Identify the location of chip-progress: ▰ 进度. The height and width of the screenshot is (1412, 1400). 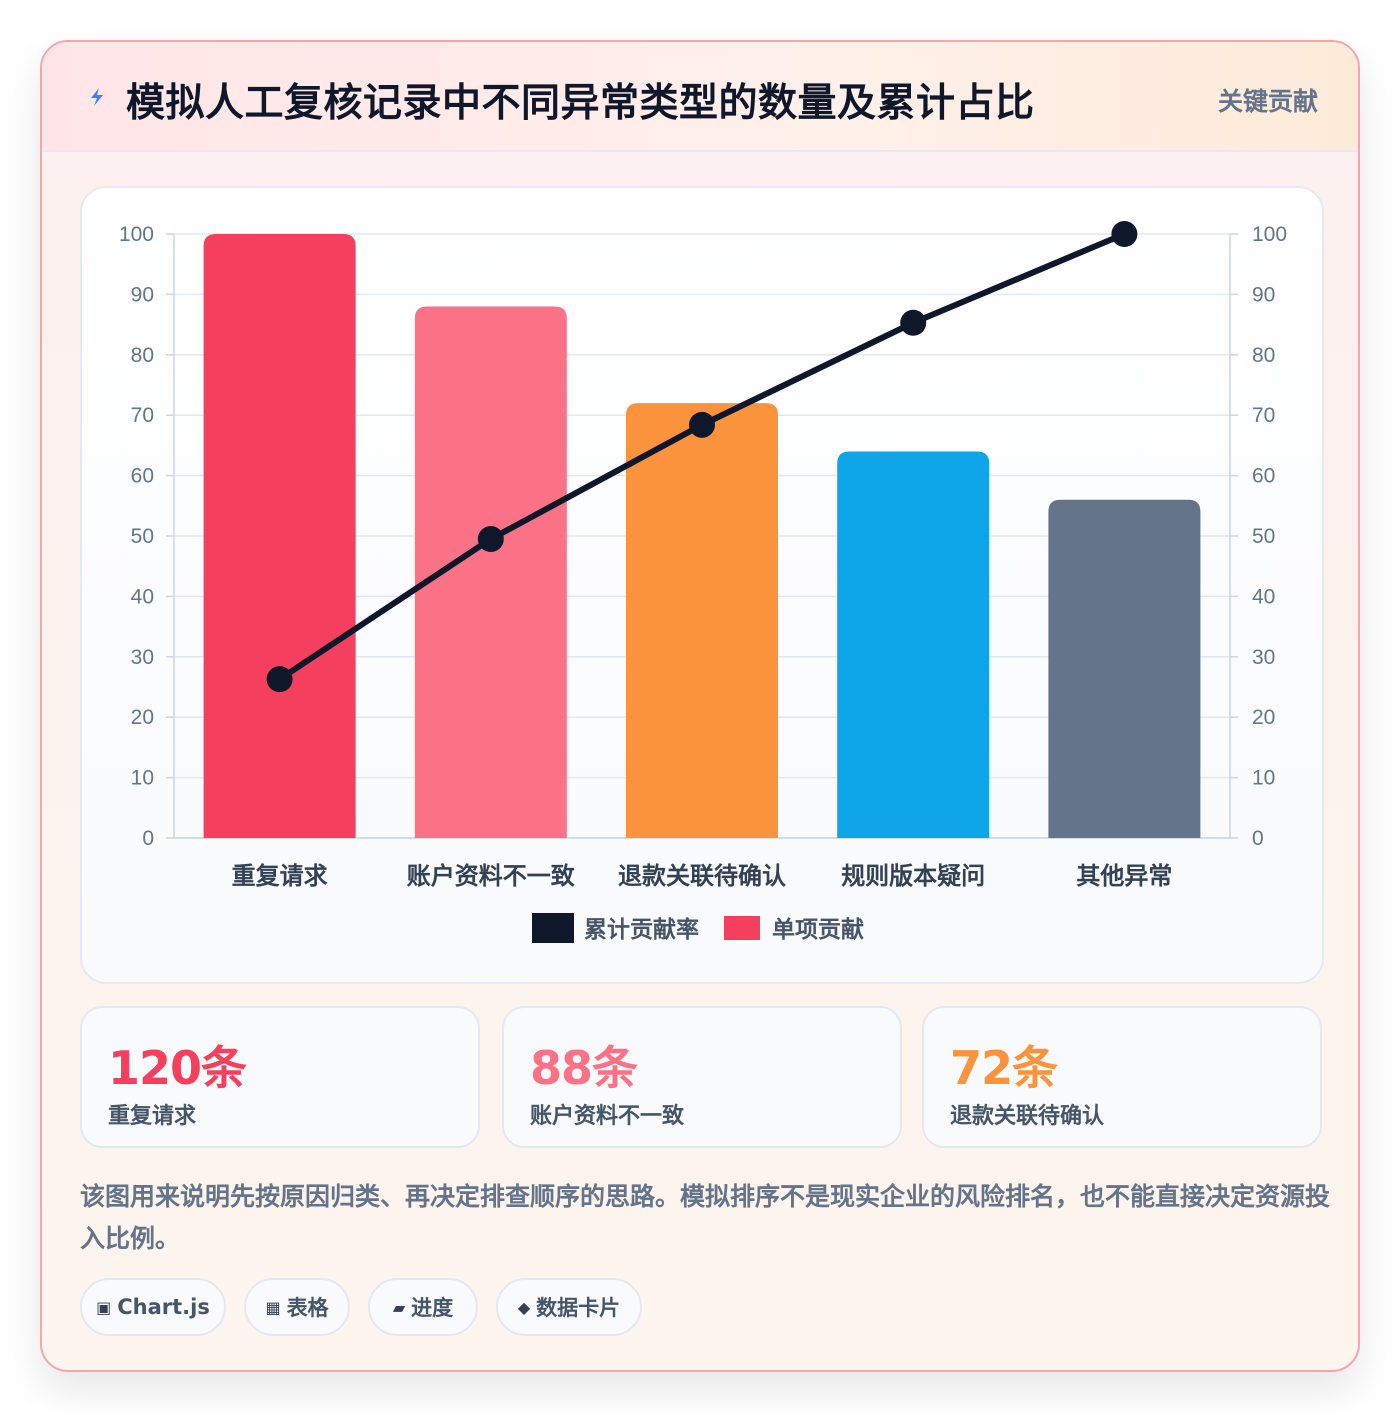
(423, 1307).